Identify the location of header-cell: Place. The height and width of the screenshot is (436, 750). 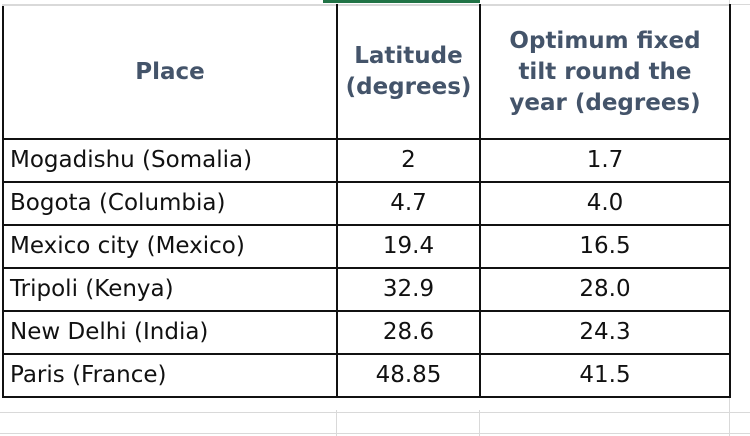
(170, 72).